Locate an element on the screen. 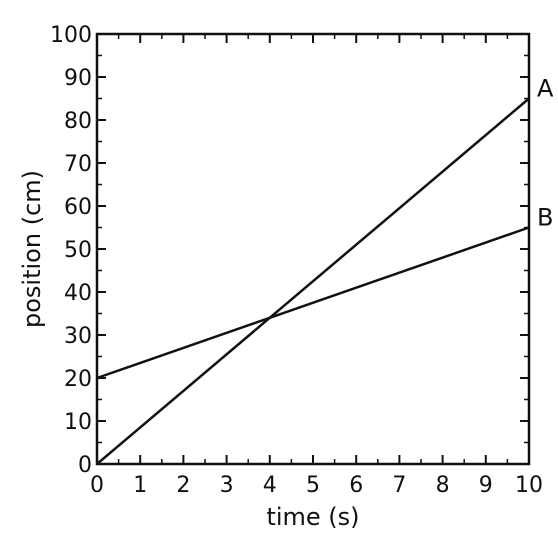 The image size is (558, 534). y-tick-label: 60 is located at coordinates (78, 207).